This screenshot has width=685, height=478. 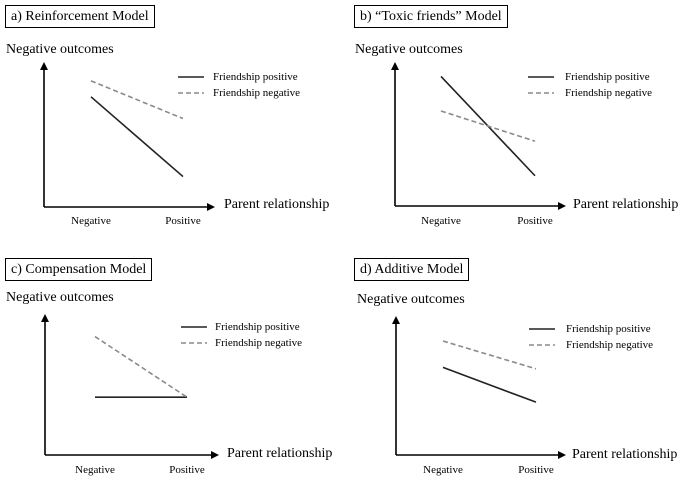 I want to click on panel-b-y-axis-arrow, so click(x=395, y=66).